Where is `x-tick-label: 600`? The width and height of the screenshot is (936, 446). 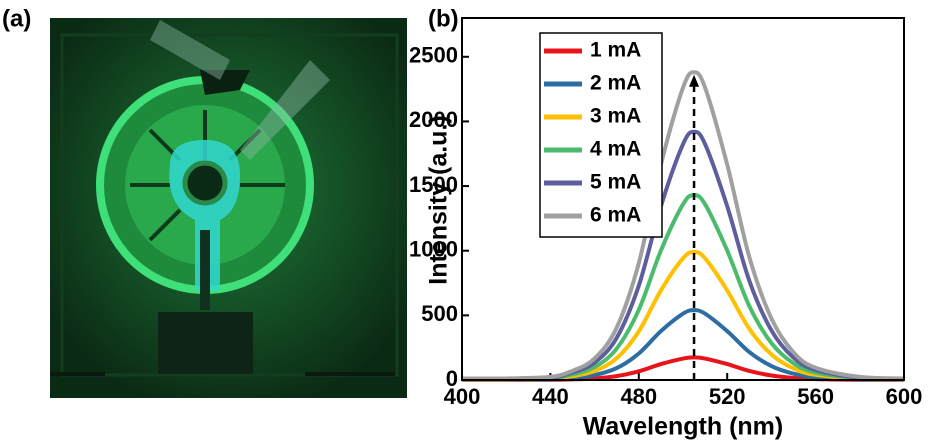 x-tick-label: 600 is located at coordinates (904, 396).